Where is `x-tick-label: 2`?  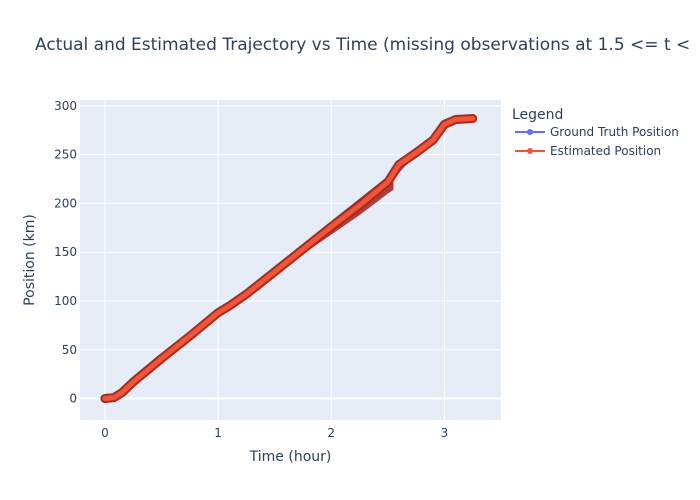
x-tick-label: 2 is located at coordinates (331, 433).